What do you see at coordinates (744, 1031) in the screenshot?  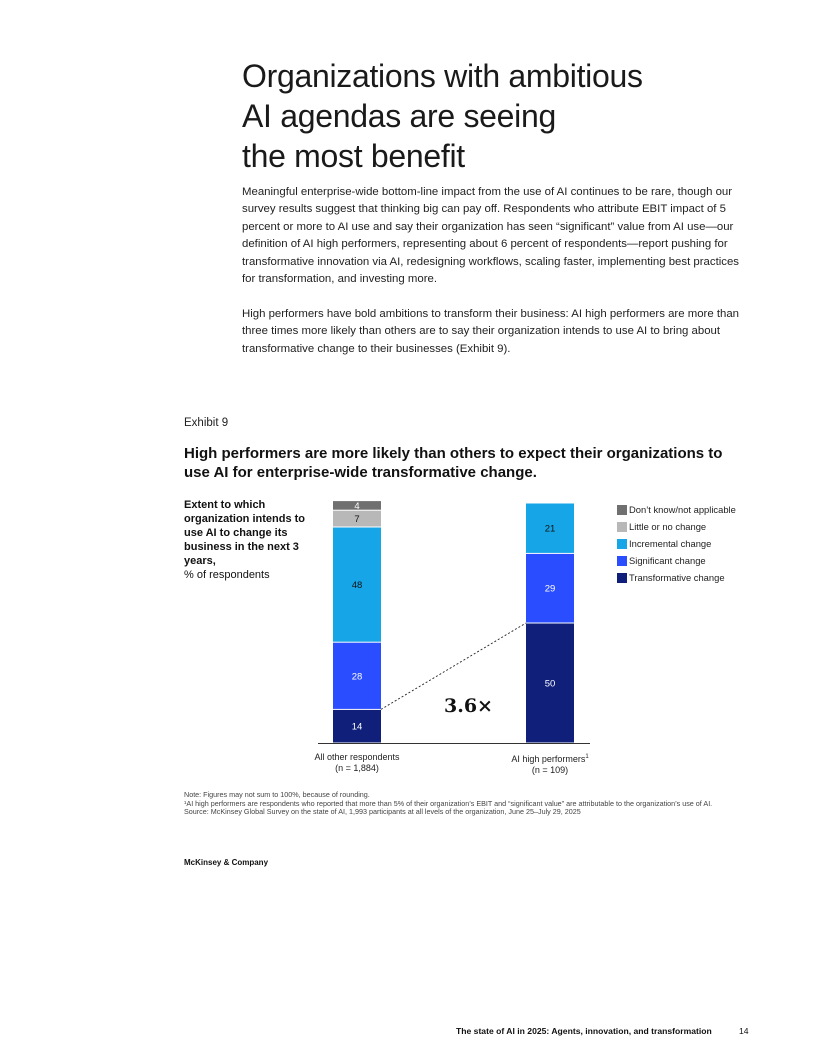 I see `page-number: 14` at bounding box center [744, 1031].